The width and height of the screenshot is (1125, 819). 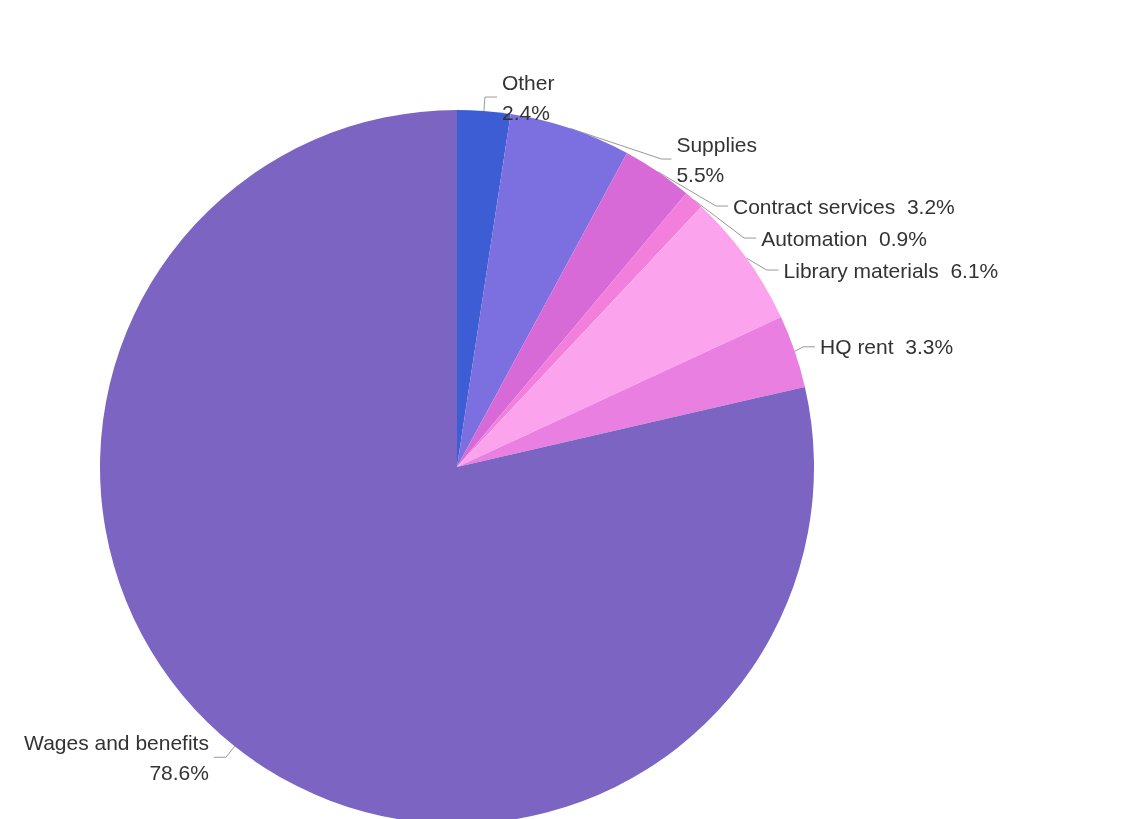 I want to click on data-label: 5.5%, so click(x=700, y=174).